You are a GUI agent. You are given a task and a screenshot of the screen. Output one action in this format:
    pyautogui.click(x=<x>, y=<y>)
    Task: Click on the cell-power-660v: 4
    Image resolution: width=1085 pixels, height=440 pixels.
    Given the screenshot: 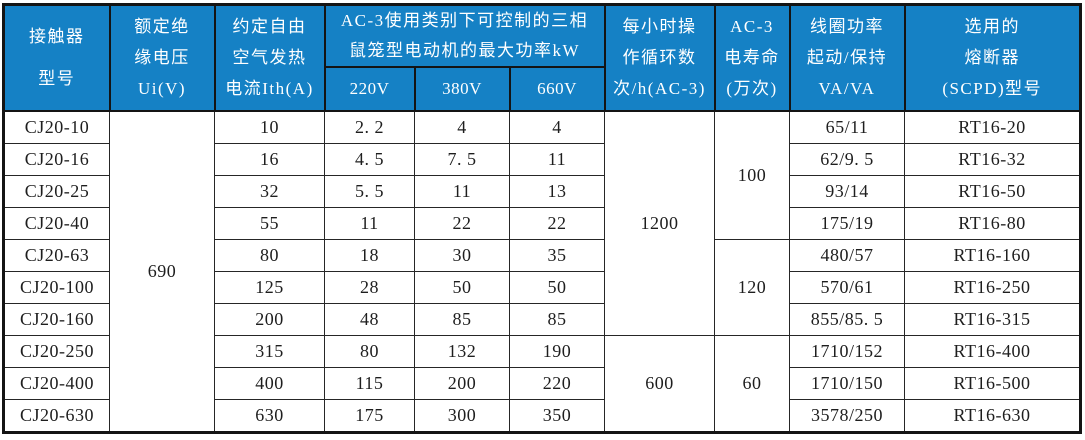 What is the action you would take?
    pyautogui.click(x=557, y=127)
    